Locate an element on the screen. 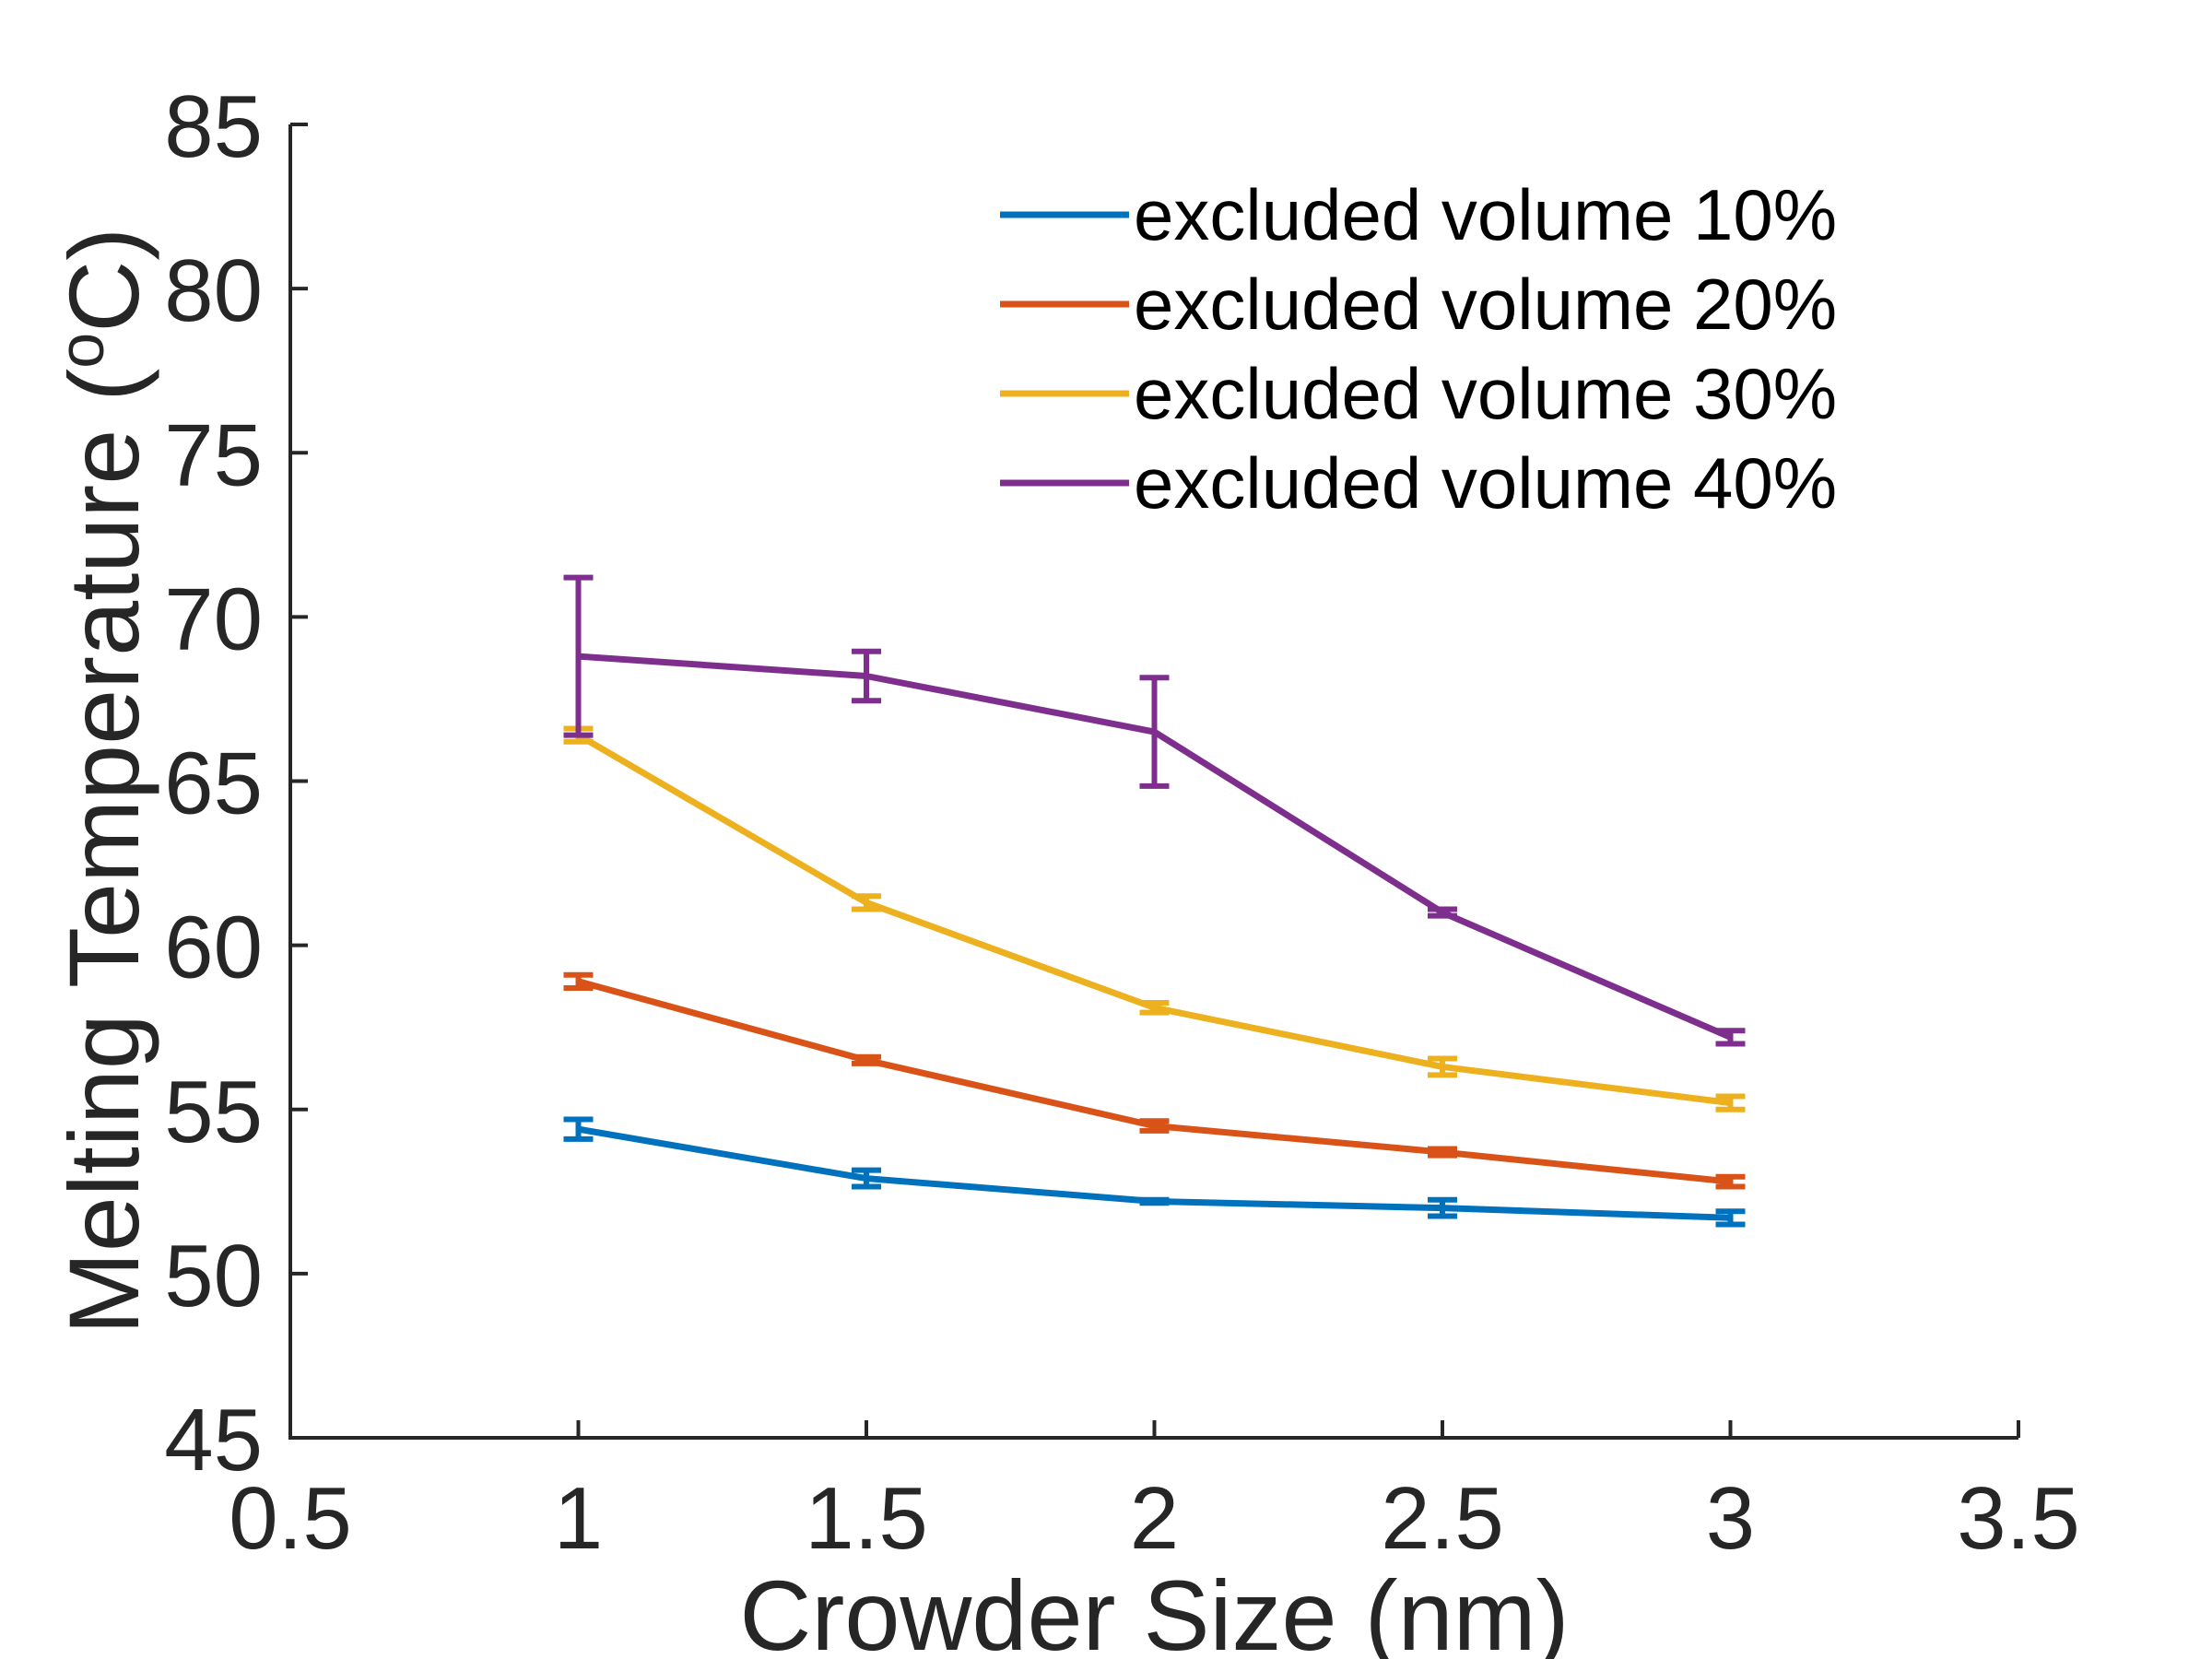 The height and width of the screenshot is (1659, 2212). legend-label: excluded volume 20% is located at coordinates (1485, 304).